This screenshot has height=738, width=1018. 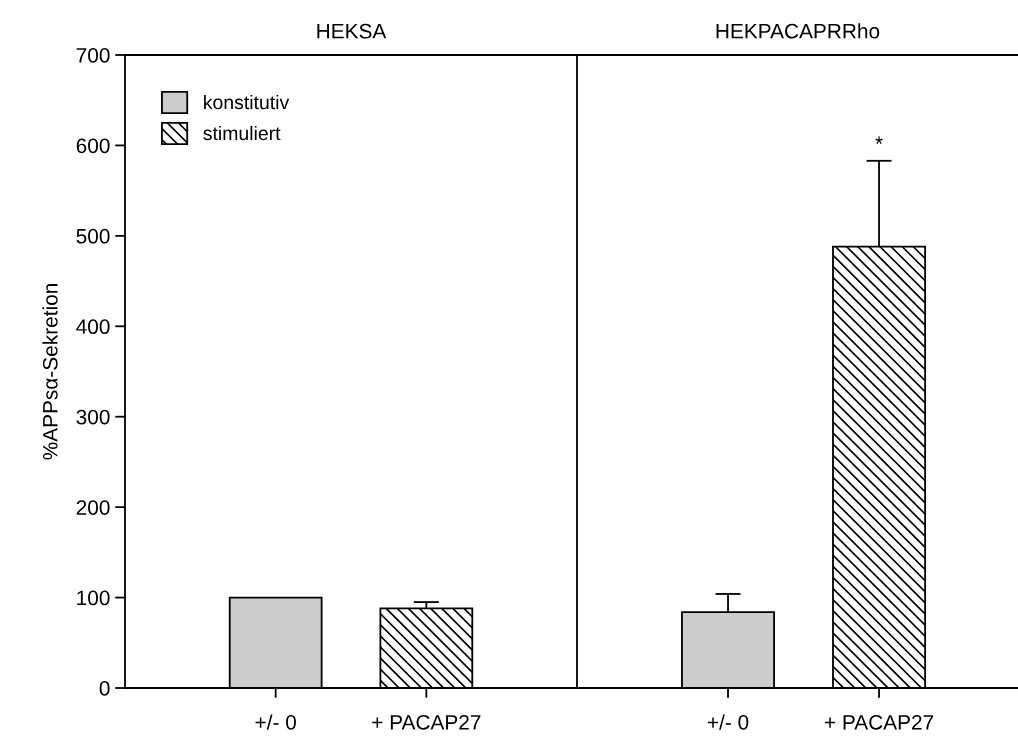 I want to click on y-axis-title: %APPsα-Sekretion, so click(x=50, y=372).